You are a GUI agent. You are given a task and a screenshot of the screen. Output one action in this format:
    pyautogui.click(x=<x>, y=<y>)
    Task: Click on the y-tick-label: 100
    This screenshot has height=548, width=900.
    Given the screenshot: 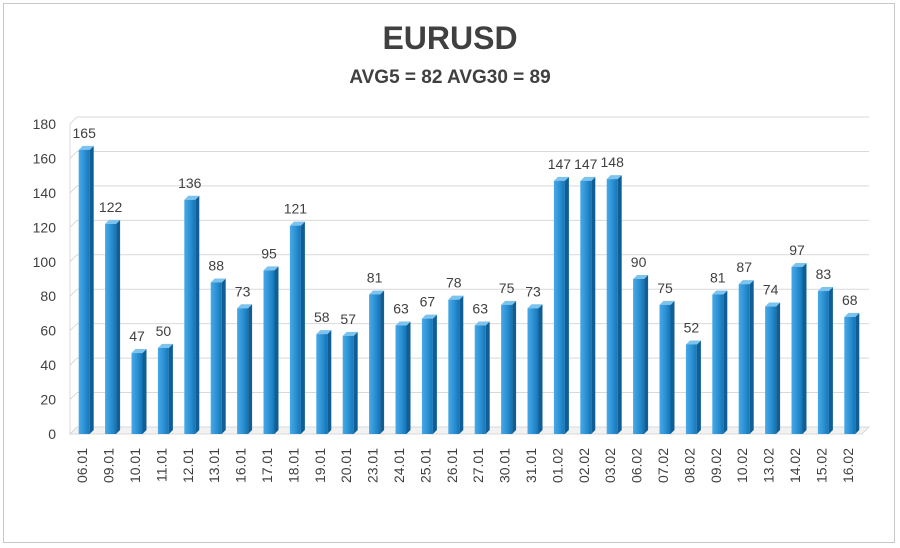 What is the action you would take?
    pyautogui.click(x=45, y=262)
    